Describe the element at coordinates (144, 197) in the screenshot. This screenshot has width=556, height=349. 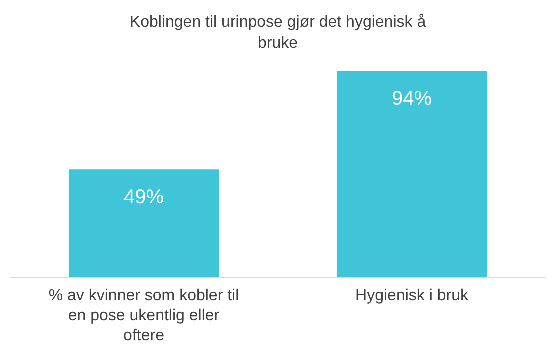
I see `data-label: 49%` at that location.